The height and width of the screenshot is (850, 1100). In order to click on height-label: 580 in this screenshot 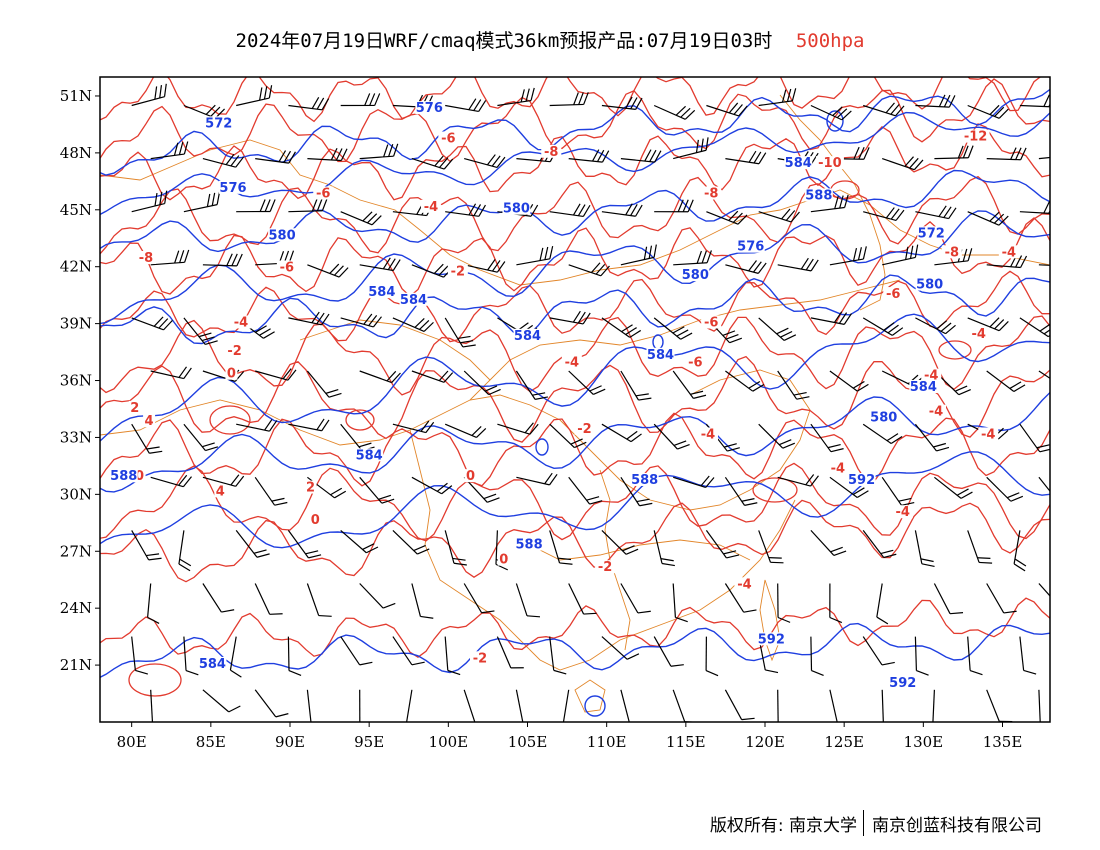, I will do `click(883, 417)`.